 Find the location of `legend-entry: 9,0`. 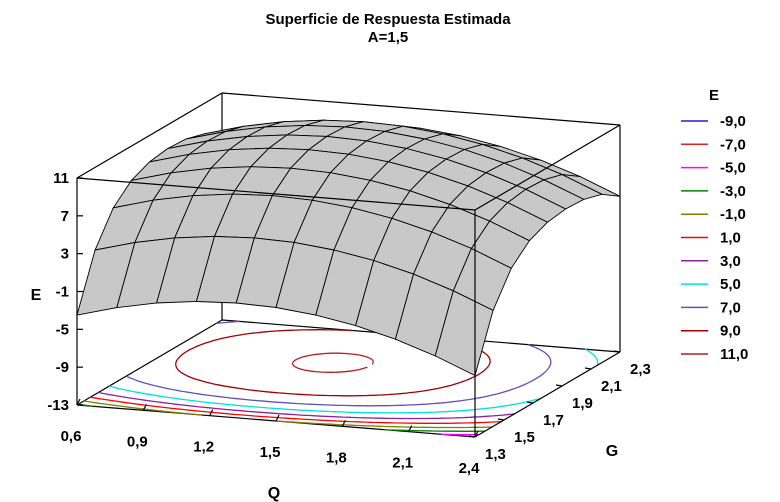

legend-entry: 9,0 is located at coordinates (730, 331).